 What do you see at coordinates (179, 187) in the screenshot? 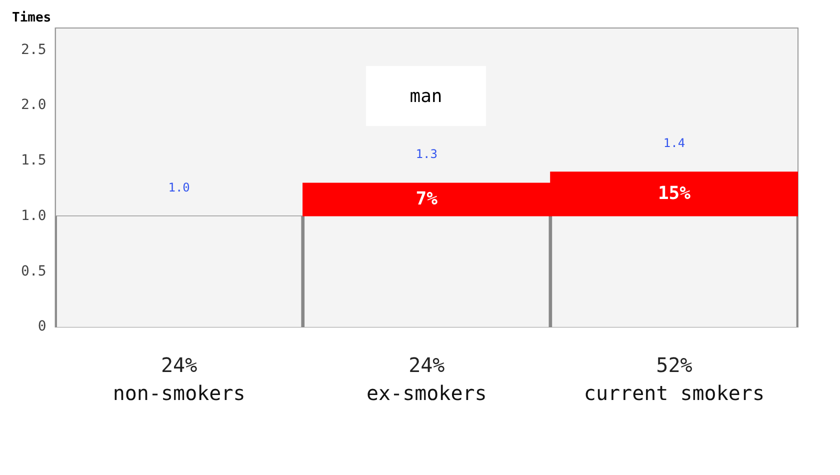
I see `total-label: 1.0` at bounding box center [179, 187].